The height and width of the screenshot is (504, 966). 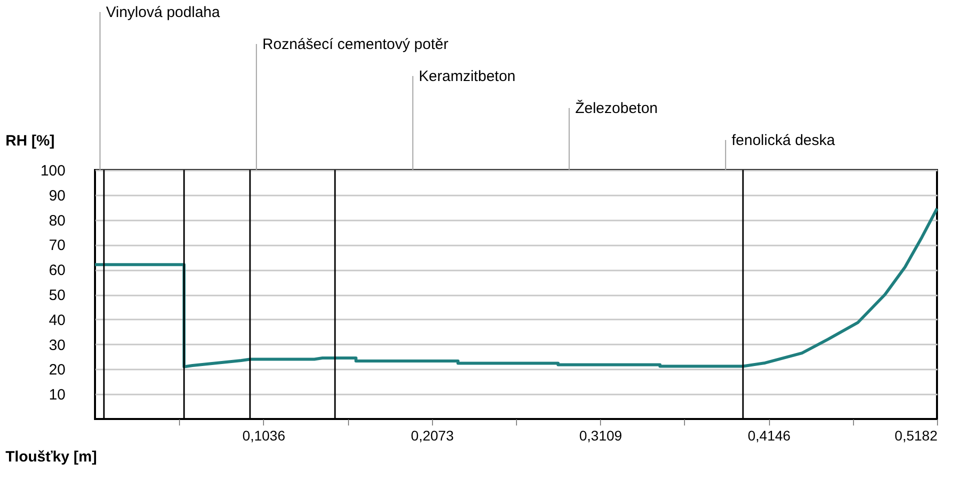 What do you see at coordinates (57, 221) in the screenshot?
I see `y-tick-label: 80` at bounding box center [57, 221].